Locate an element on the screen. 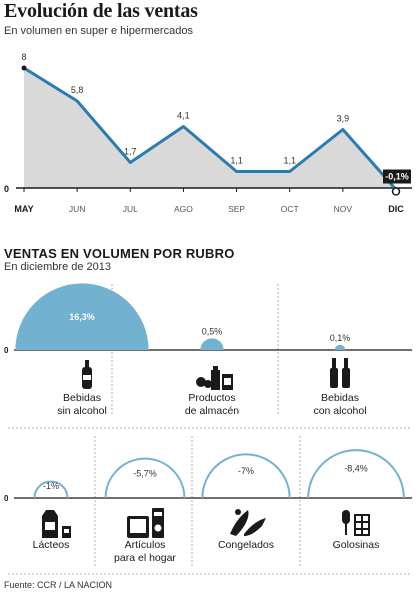  x-tick-label: MAY is located at coordinates (23, 209).